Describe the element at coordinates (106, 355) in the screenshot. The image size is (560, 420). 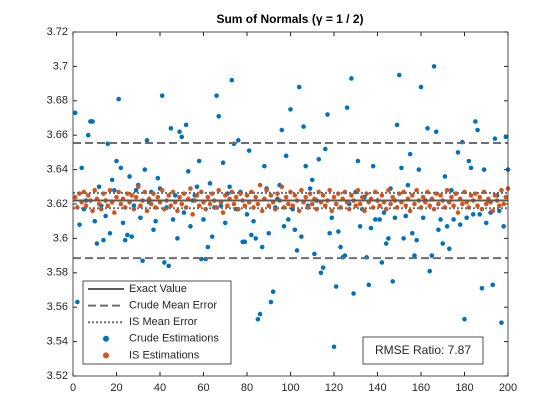
I see `legend-swatch` at that location.